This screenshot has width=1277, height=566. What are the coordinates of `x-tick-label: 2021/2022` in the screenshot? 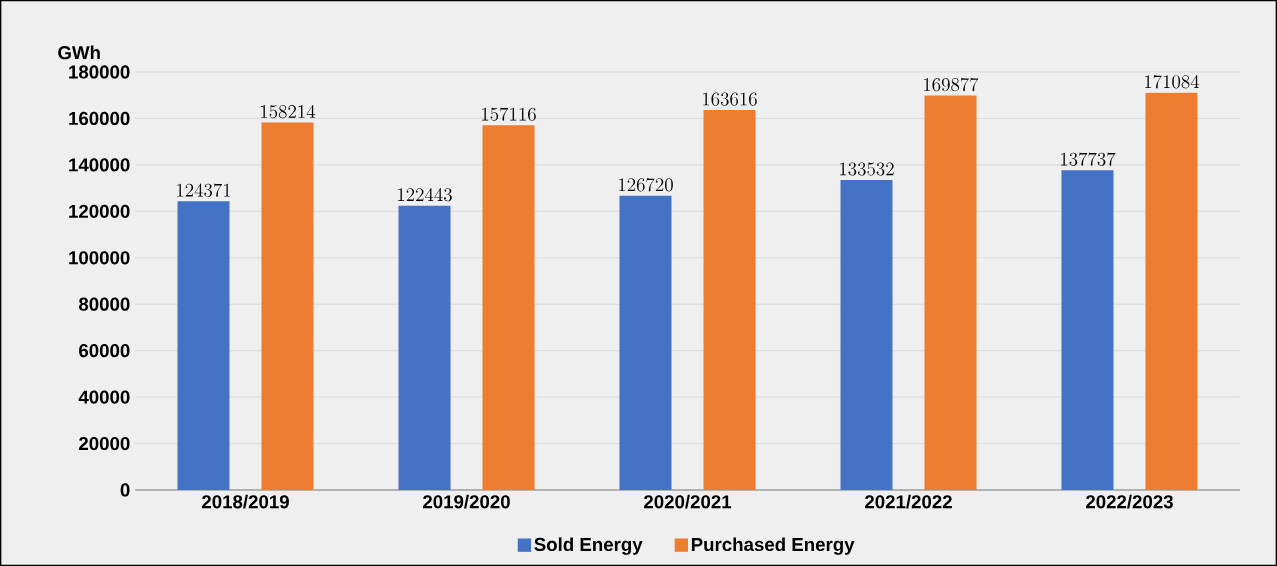 It's located at (908, 501).